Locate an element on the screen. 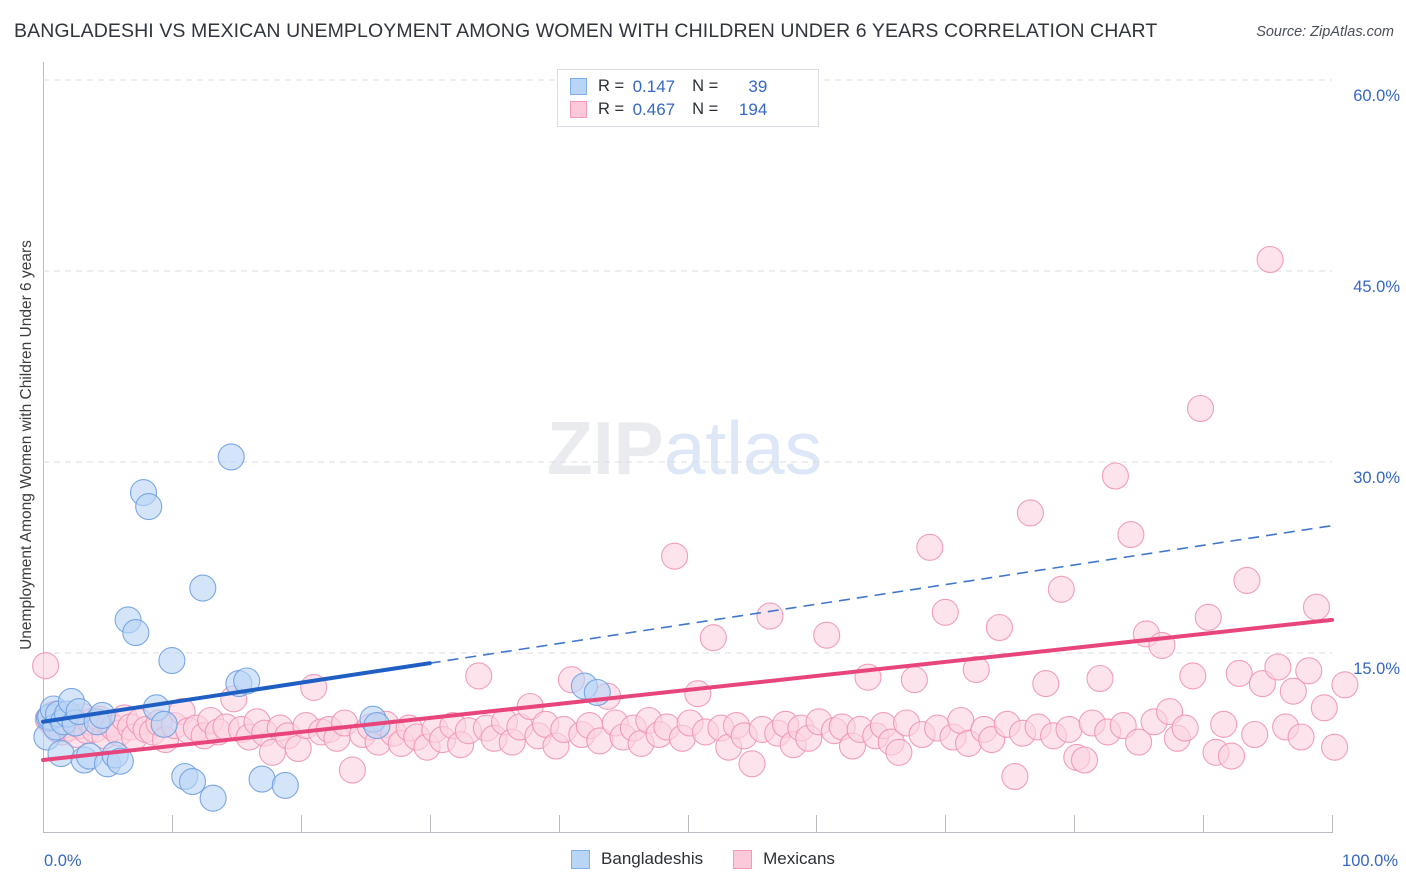 This screenshot has width=1406, height=892. x-axis-max-label: 100.0% is located at coordinates (1370, 861).